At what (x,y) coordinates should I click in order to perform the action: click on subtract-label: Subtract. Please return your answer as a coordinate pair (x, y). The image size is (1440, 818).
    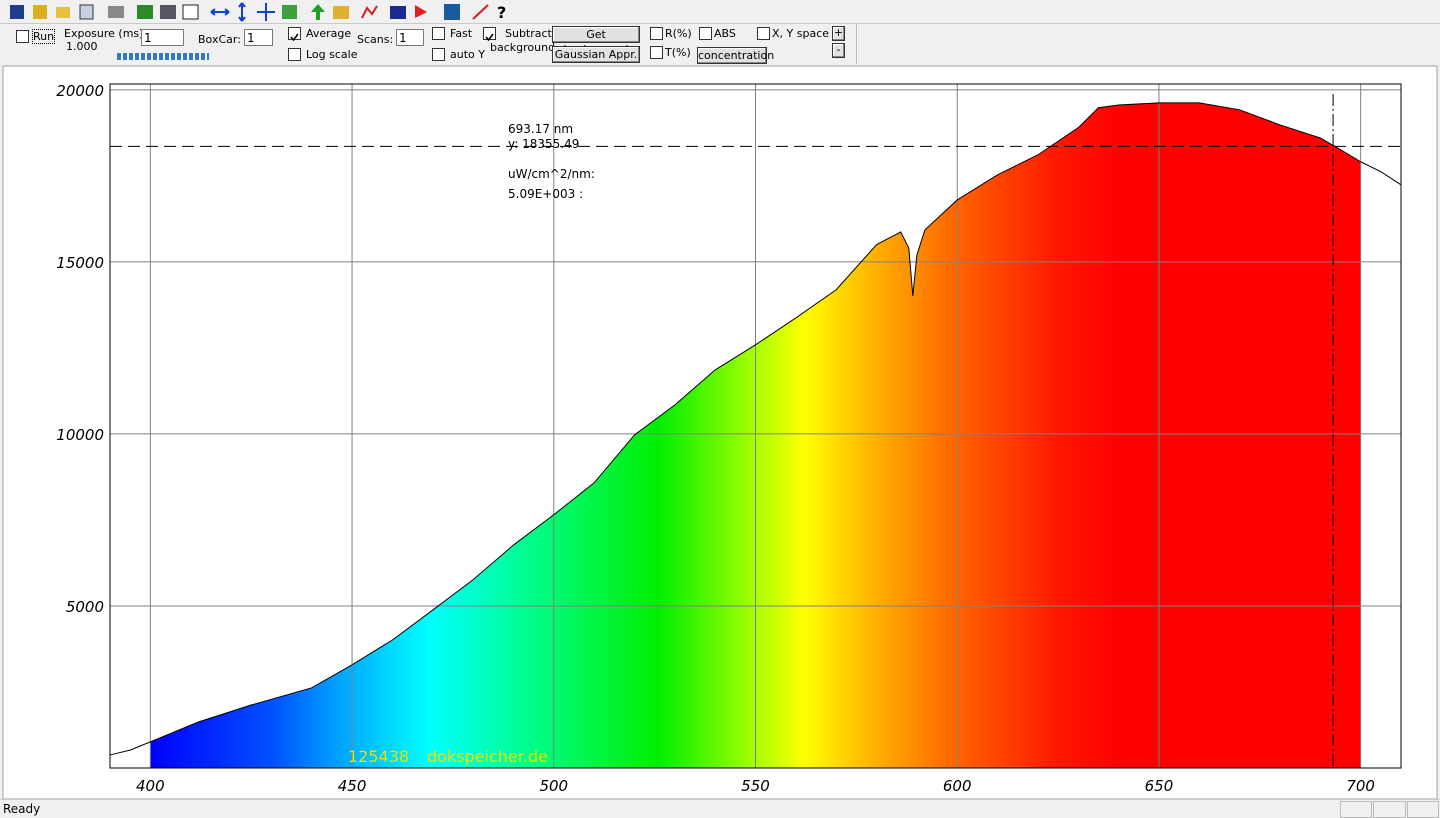
    Looking at the image, I should click on (528, 33).